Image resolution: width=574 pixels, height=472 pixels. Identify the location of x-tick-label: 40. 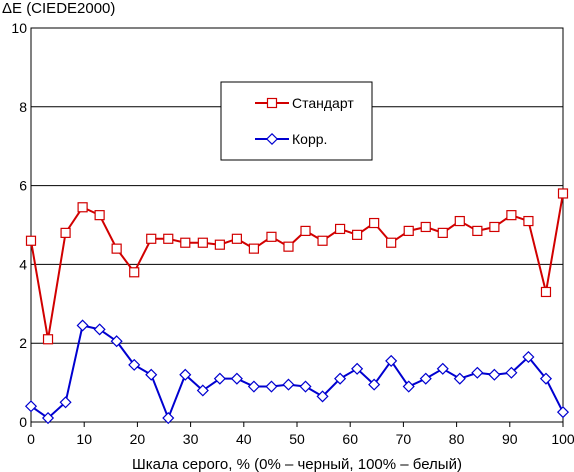
(244, 439).